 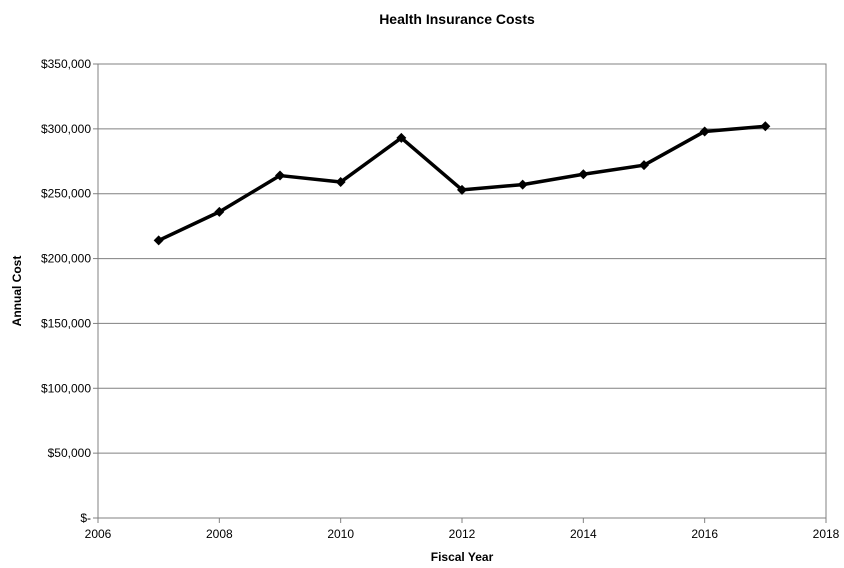 What do you see at coordinates (66, 259) in the screenshot?
I see `y-tick-label: $200,000` at bounding box center [66, 259].